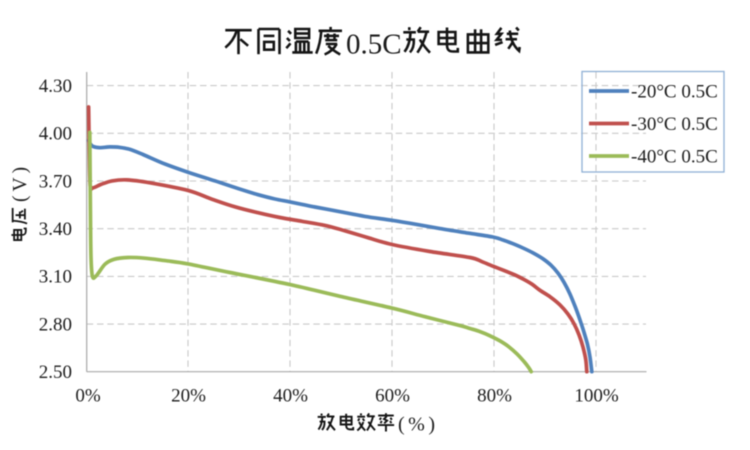  I want to click on svg-text: 4.00, so click(55, 134).